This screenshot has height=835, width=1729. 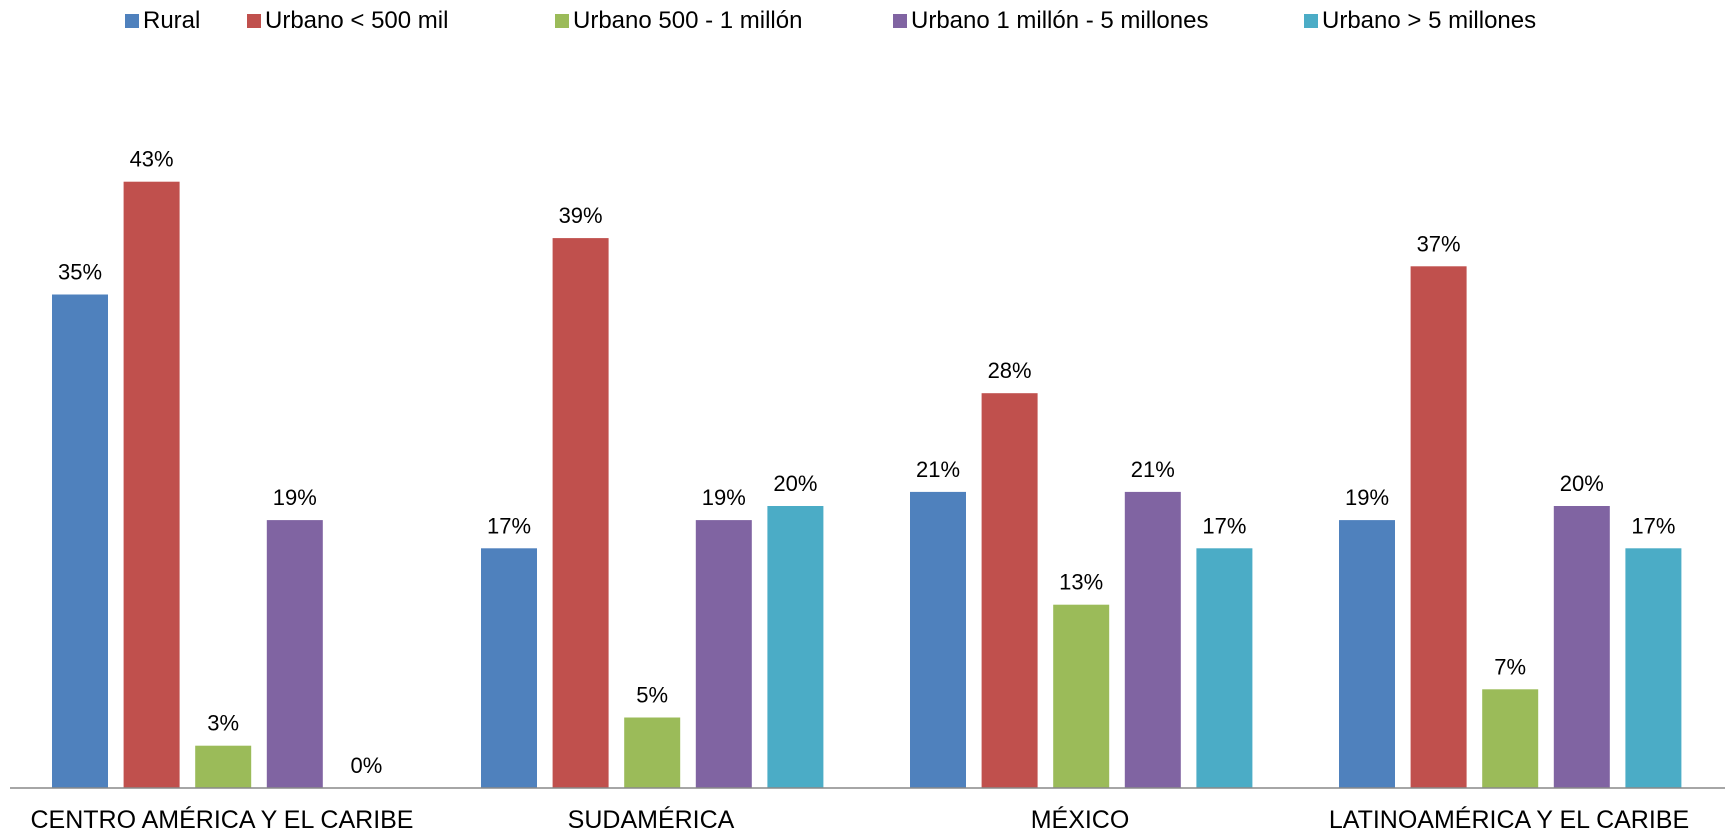 I want to click on legend-label-urbano-500-1-millon: Urbano 500 - 1 millón, so click(x=688, y=20).